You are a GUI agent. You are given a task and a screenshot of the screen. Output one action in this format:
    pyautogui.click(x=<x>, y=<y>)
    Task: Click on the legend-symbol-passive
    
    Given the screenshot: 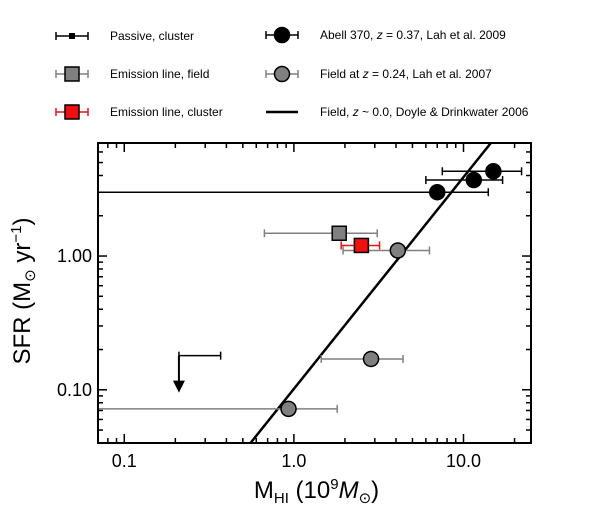 What is the action you would take?
    pyautogui.click(x=72, y=36)
    